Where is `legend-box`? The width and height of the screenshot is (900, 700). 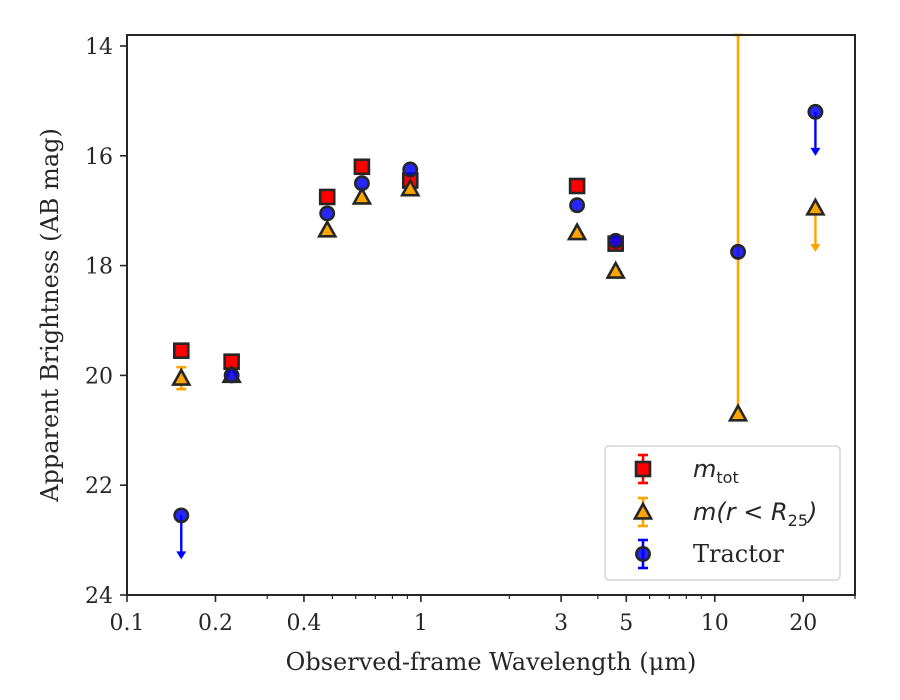 legend-box is located at coordinates (722, 513).